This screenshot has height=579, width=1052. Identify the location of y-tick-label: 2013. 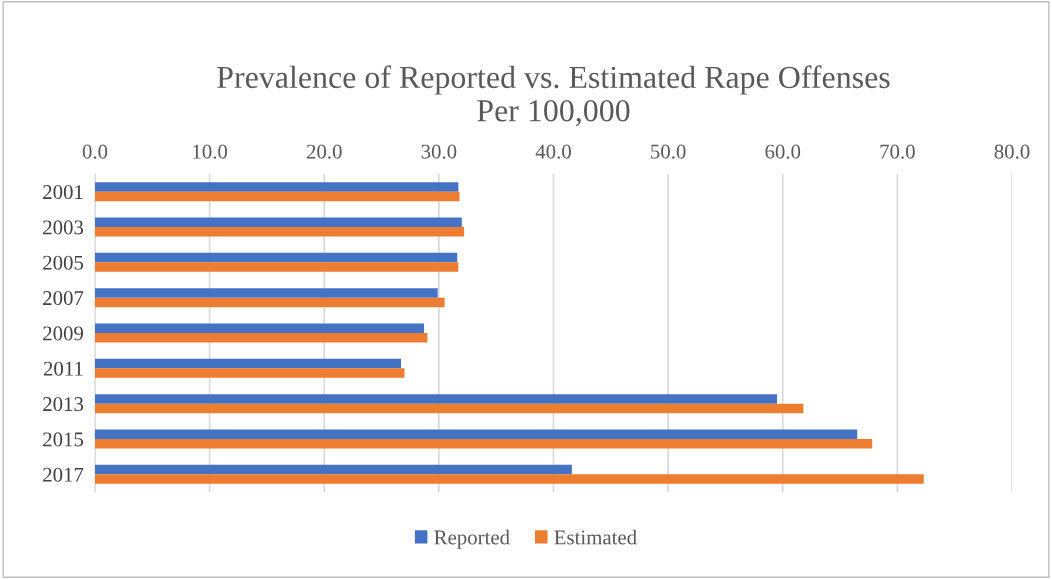
(63, 404).